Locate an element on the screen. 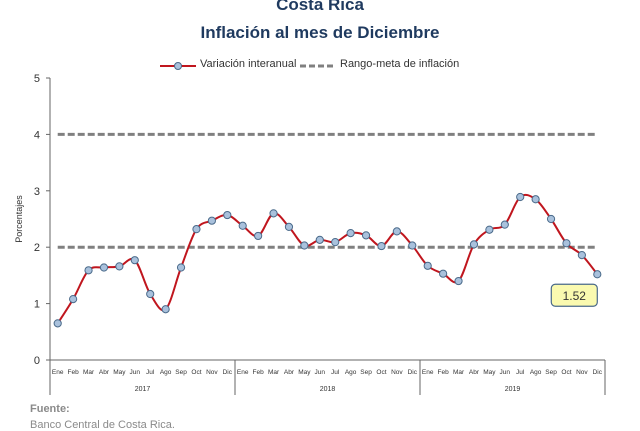 The width and height of the screenshot is (640, 431). callout-label: 1.52 is located at coordinates (575, 296).